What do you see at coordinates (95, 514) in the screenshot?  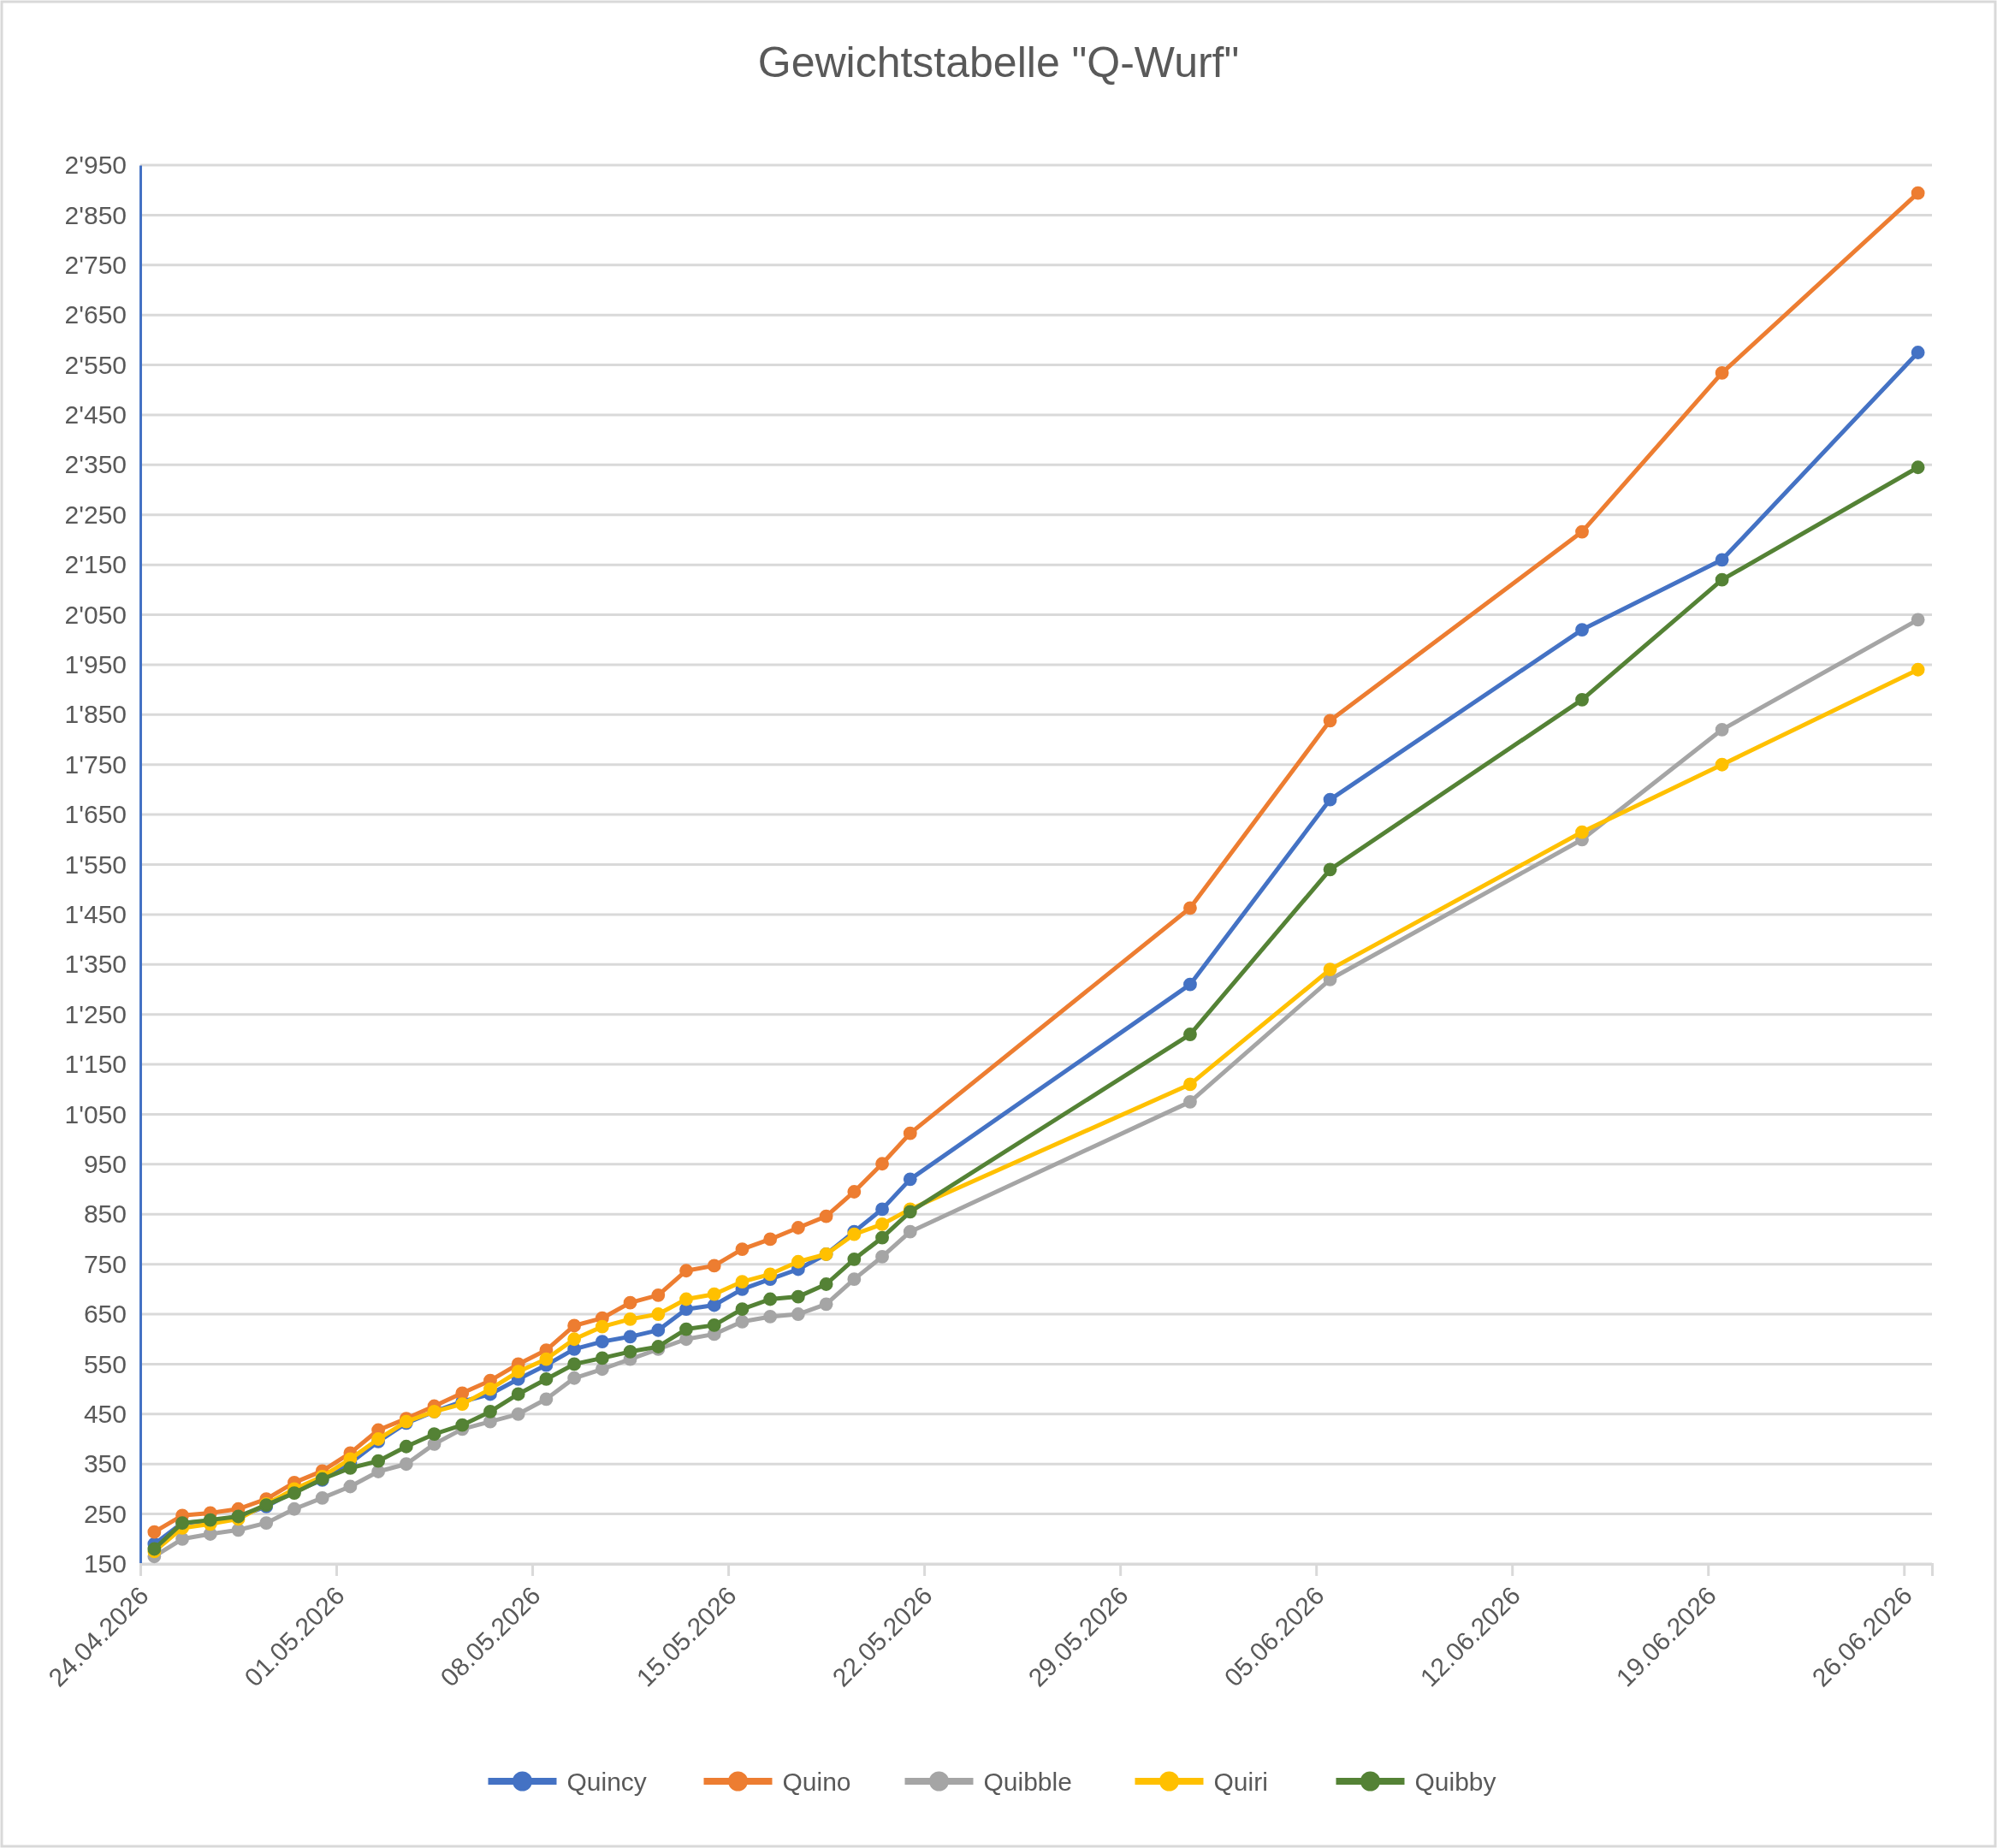 I see `y-tick-label: 2'250` at bounding box center [95, 514].